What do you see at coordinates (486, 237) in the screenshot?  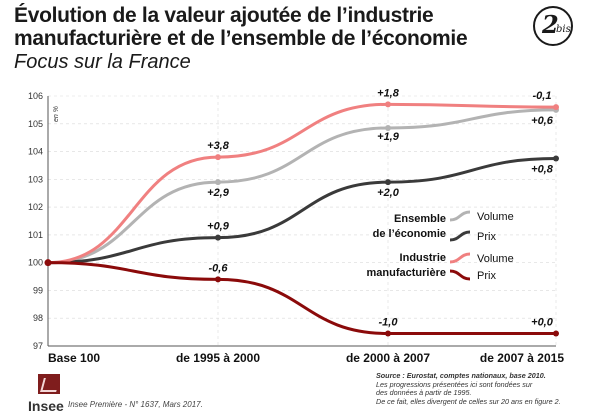 I see `legend-label-eco-prix: Prix` at bounding box center [486, 237].